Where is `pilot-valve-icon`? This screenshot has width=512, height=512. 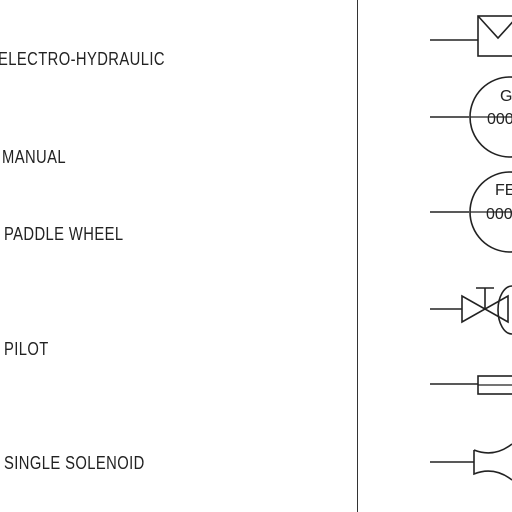
pilot-valve-icon is located at coordinates (471, 310).